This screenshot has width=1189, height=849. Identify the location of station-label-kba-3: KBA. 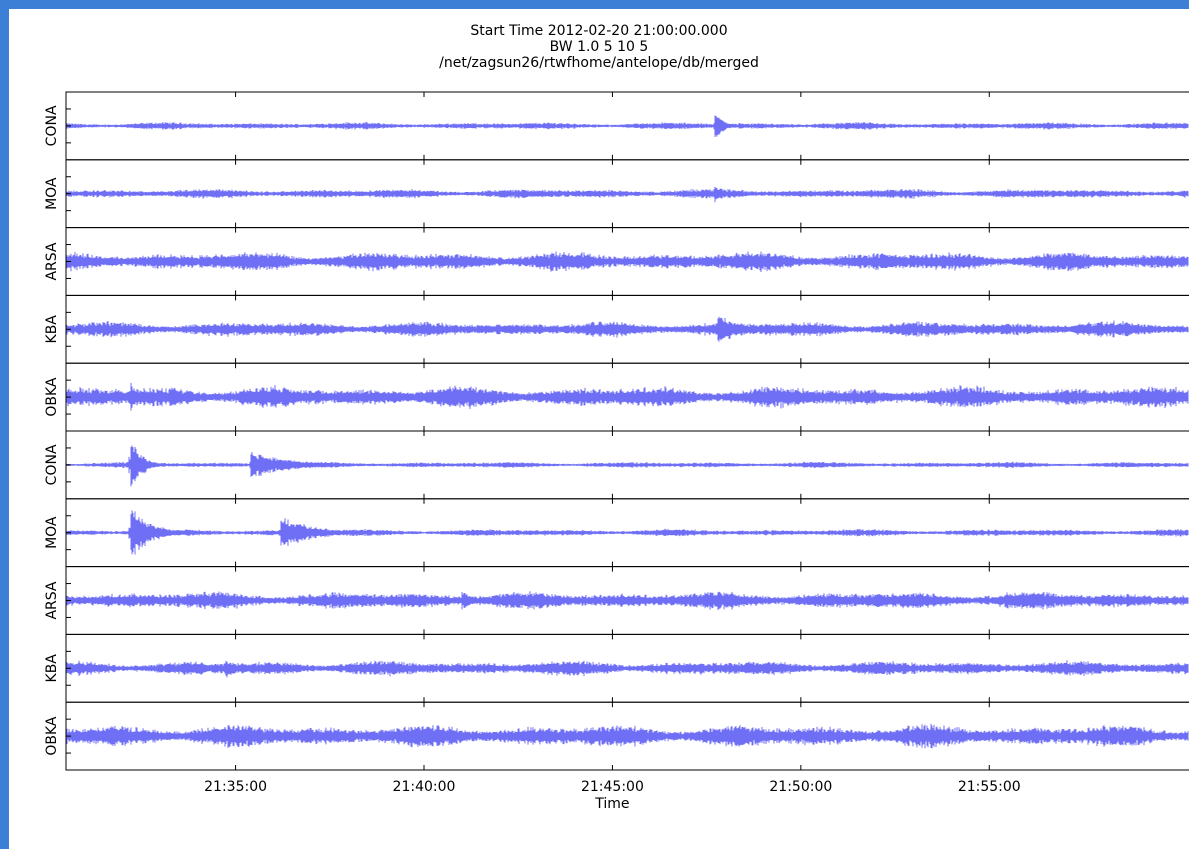
(52, 329).